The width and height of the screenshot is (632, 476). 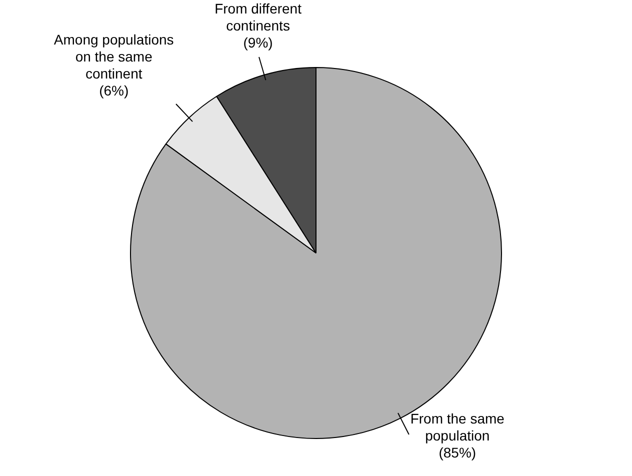 I want to click on data-label: (6%), so click(x=114, y=90).